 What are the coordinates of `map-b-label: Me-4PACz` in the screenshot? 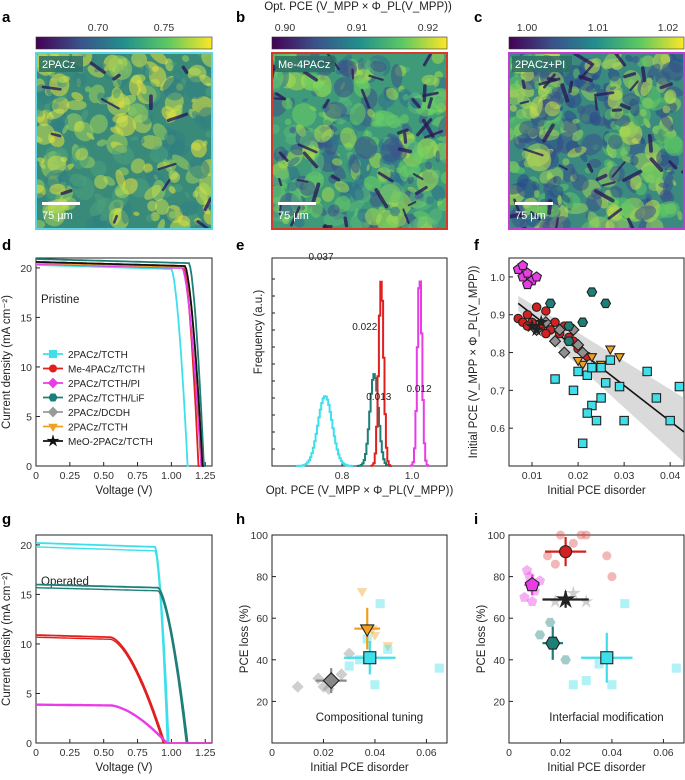 It's located at (304, 65).